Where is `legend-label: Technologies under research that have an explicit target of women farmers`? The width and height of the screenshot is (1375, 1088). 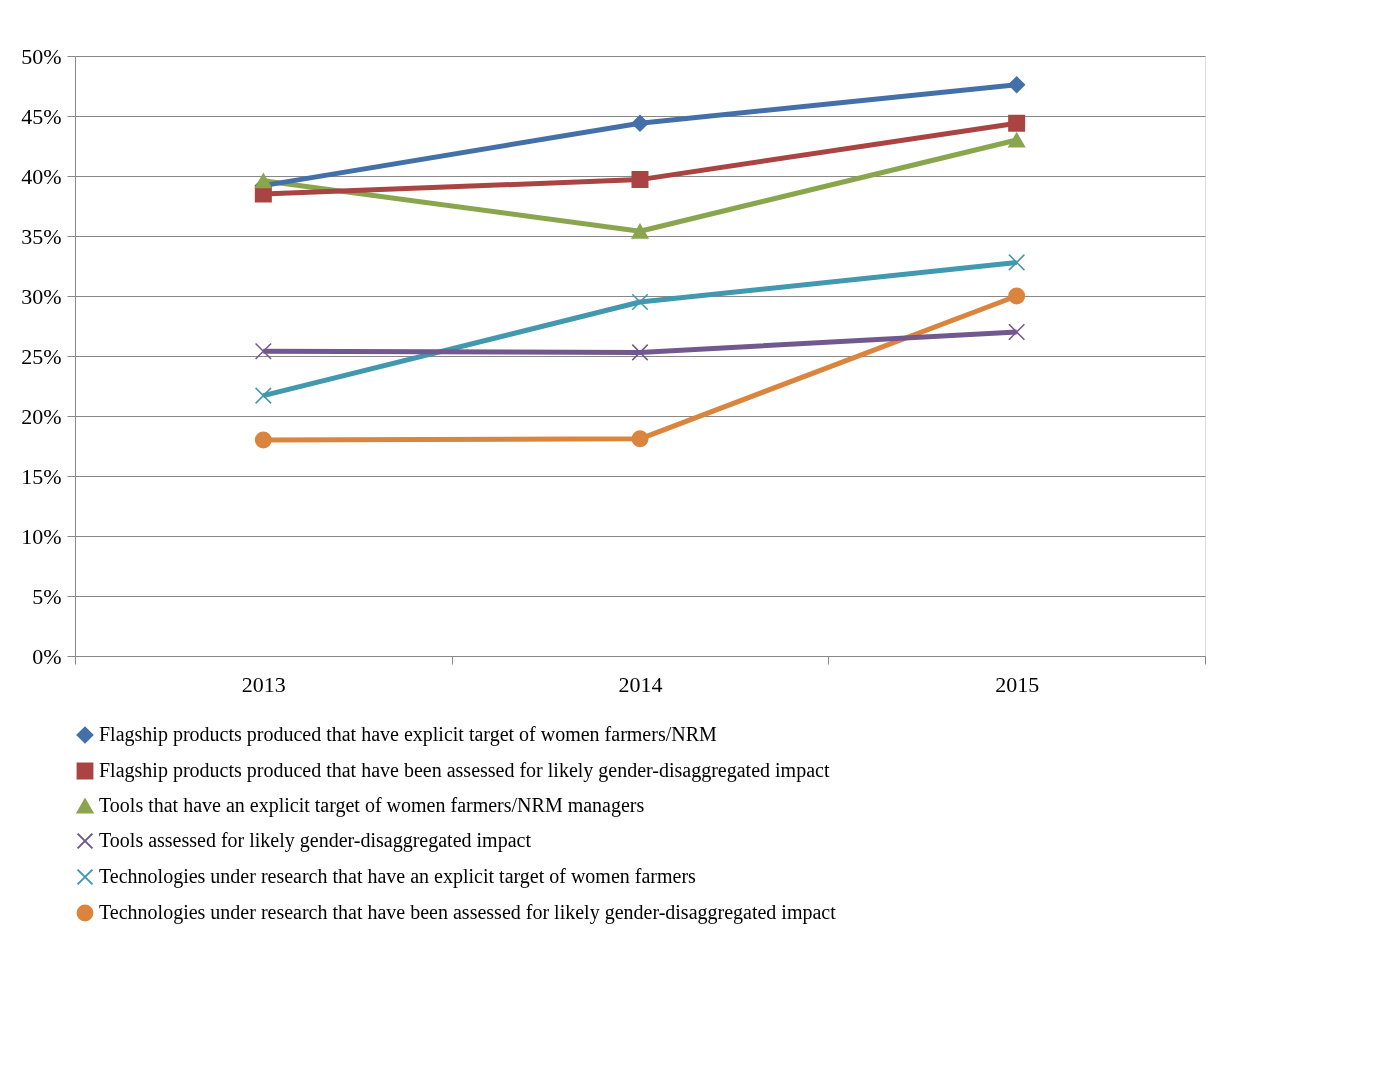
legend-label: Technologies under research that have an explicit target of women farmers is located at coordinates (398, 876).